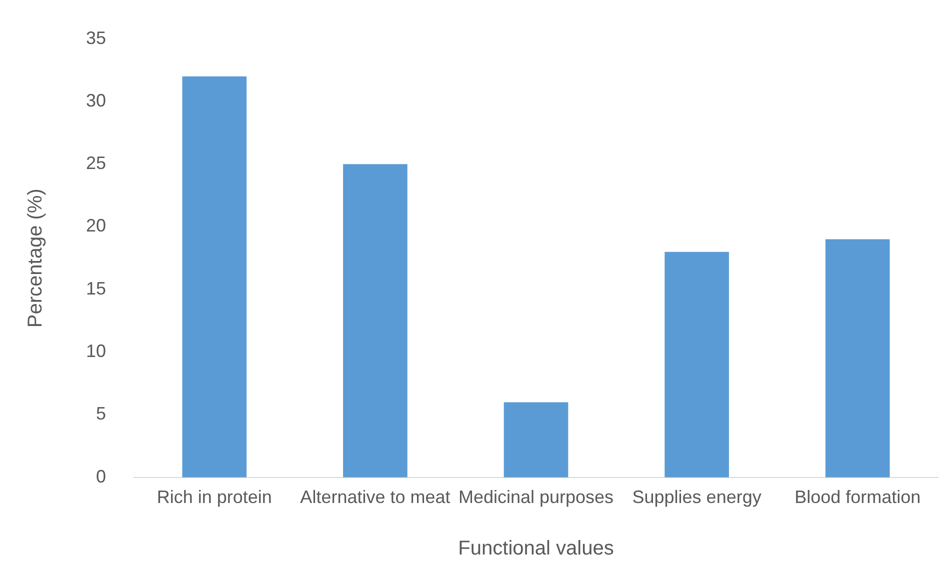  Describe the element at coordinates (214, 497) in the screenshot. I see `x-tick-label: Rich in protein` at that location.